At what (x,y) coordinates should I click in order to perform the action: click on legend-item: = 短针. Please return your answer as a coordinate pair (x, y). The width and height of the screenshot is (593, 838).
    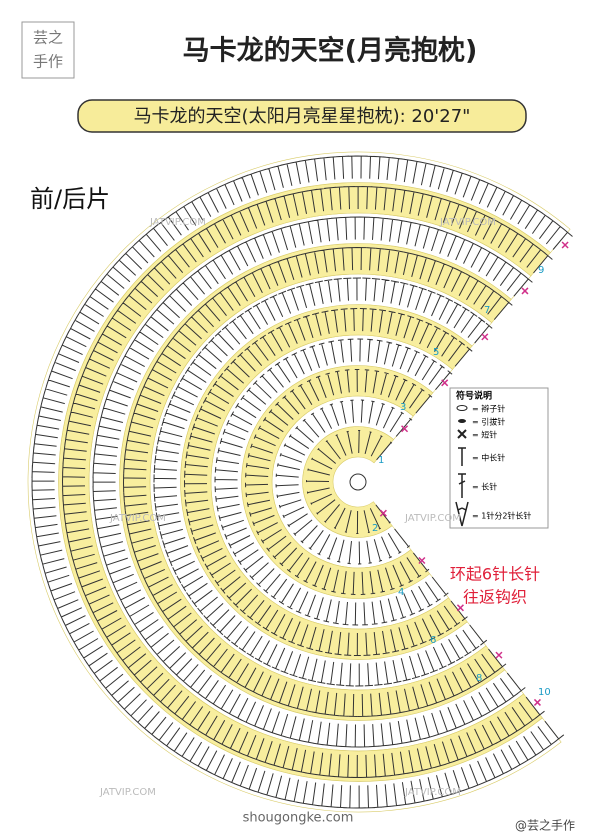
    Looking at the image, I should click on (484, 435).